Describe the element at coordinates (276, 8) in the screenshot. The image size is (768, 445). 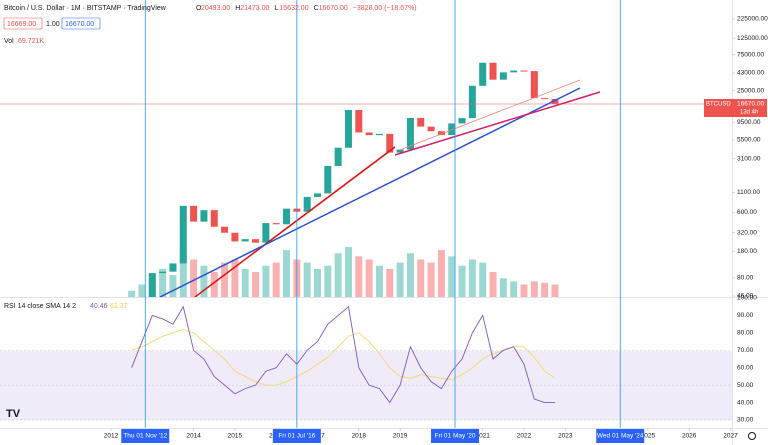
I see `ohlc-key: L` at that location.